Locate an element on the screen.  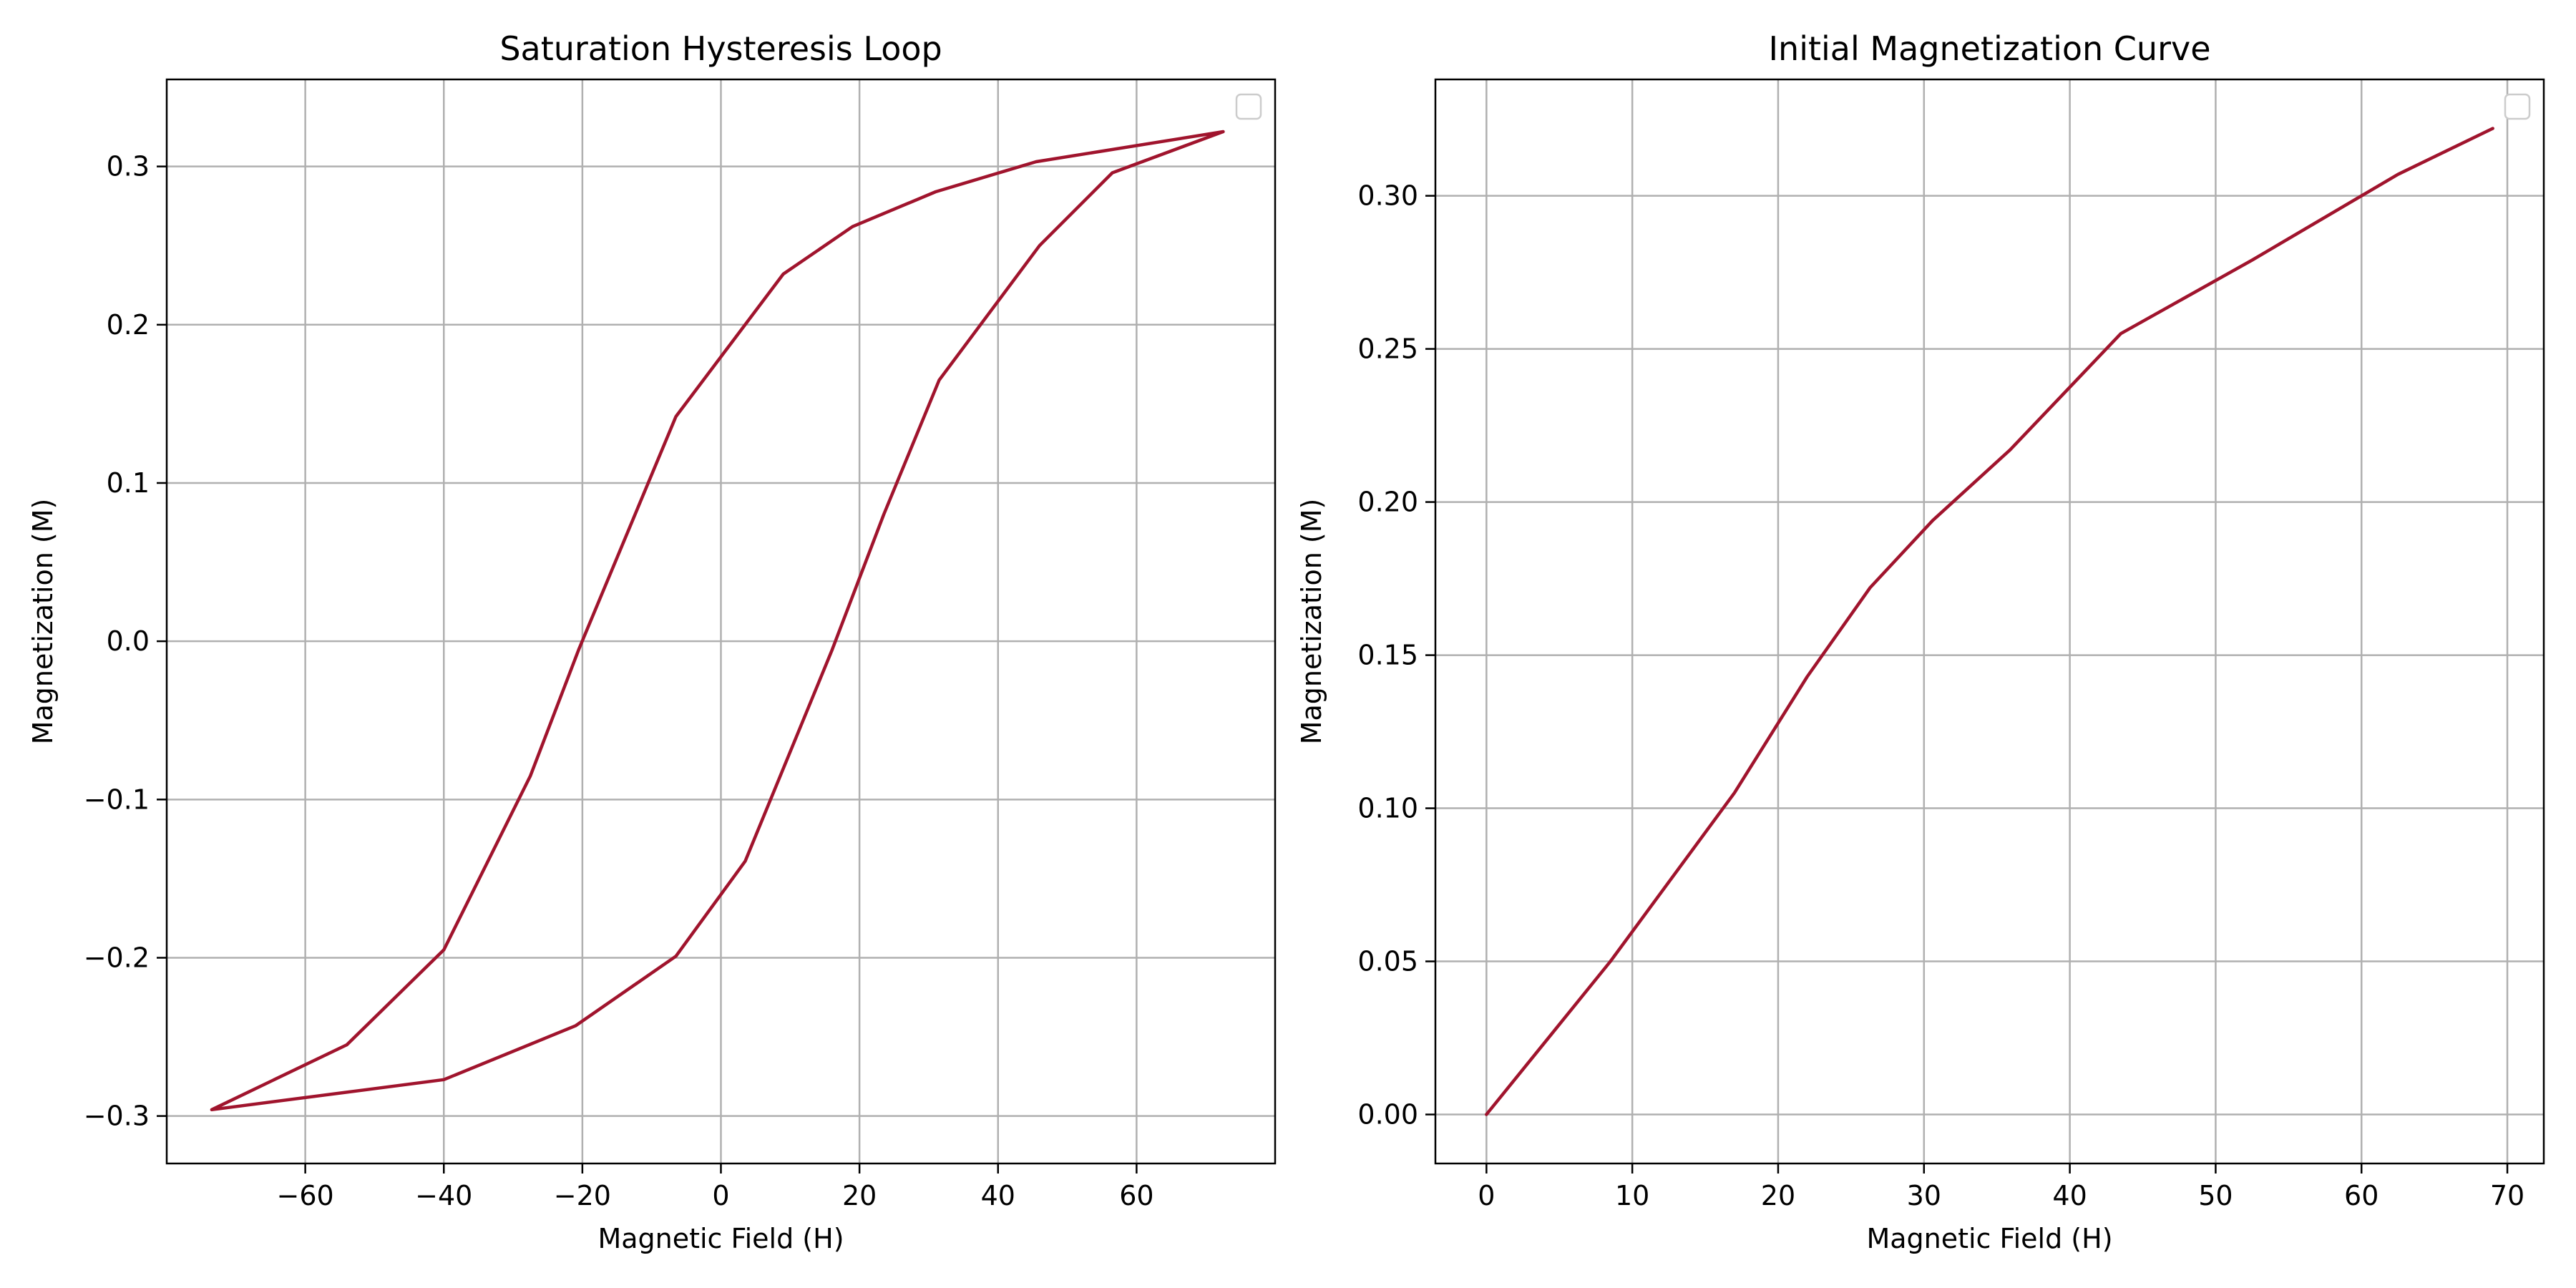
y-tick-label: −0.1 is located at coordinates (117, 799).